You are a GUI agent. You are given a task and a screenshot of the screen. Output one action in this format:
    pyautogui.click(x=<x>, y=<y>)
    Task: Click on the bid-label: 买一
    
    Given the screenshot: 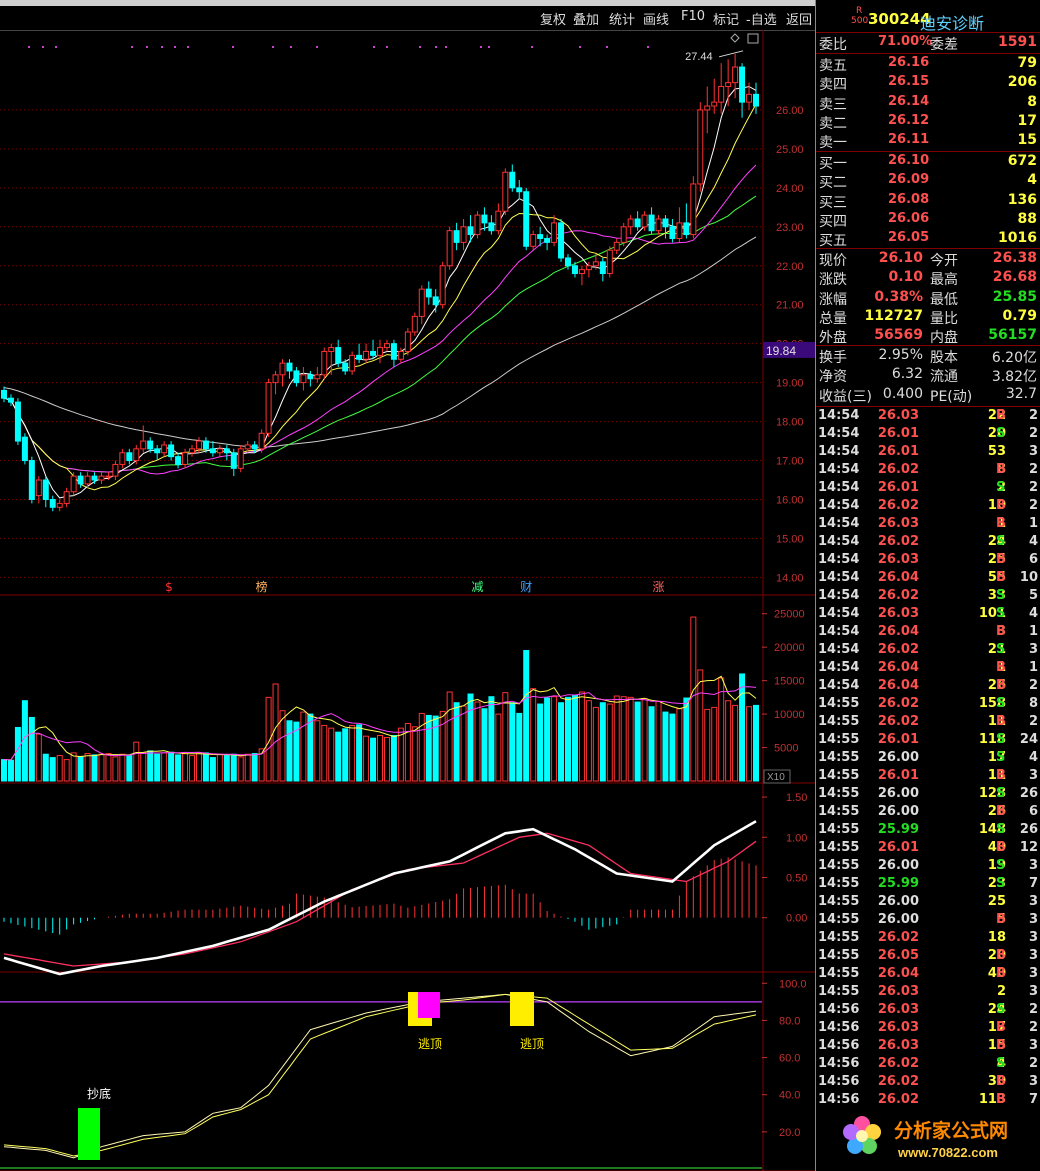 What is the action you would take?
    pyautogui.click(x=833, y=164)
    